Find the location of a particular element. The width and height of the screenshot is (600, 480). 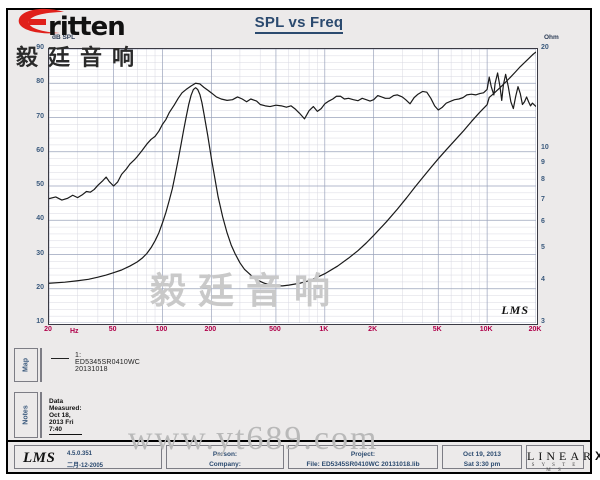

footer-person-cell: Person: Company: is located at coordinates (225, 457).